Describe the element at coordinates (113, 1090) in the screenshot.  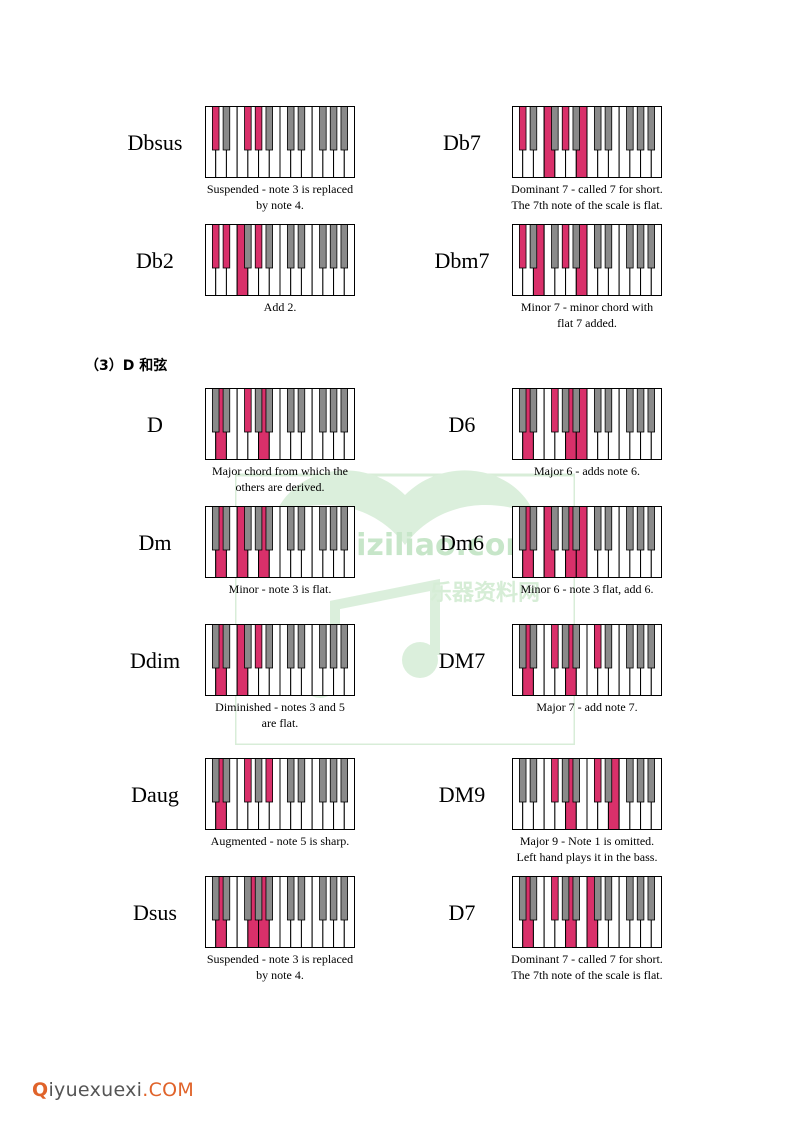
I see `footer-logo: Qiyuexuexi.COM` at that location.